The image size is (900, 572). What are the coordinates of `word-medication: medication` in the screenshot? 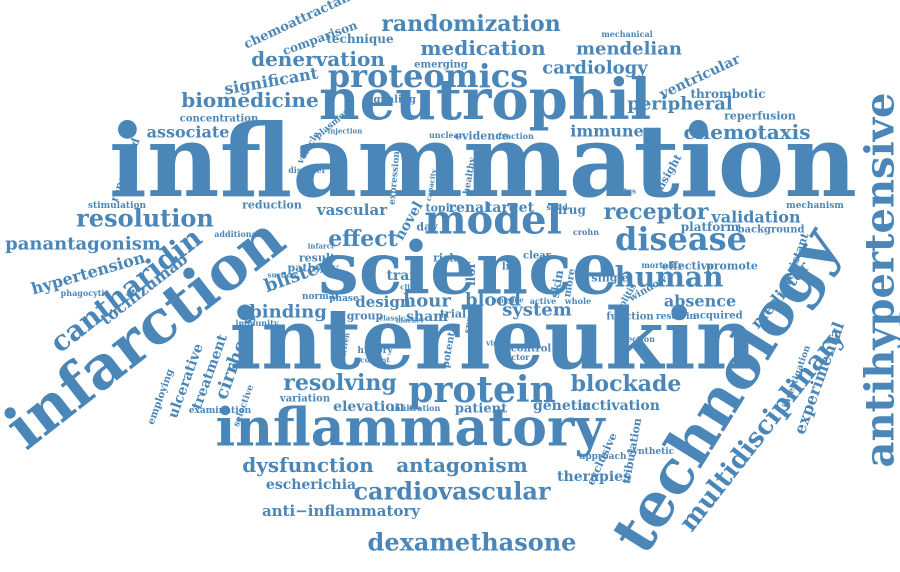 It's located at (483, 48).